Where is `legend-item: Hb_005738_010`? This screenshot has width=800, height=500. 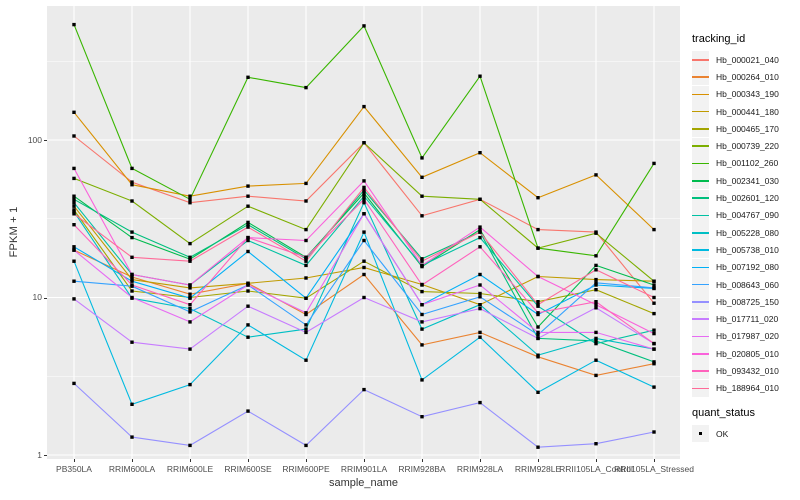 legend-item: Hb_005738_010 is located at coordinates (745, 250).